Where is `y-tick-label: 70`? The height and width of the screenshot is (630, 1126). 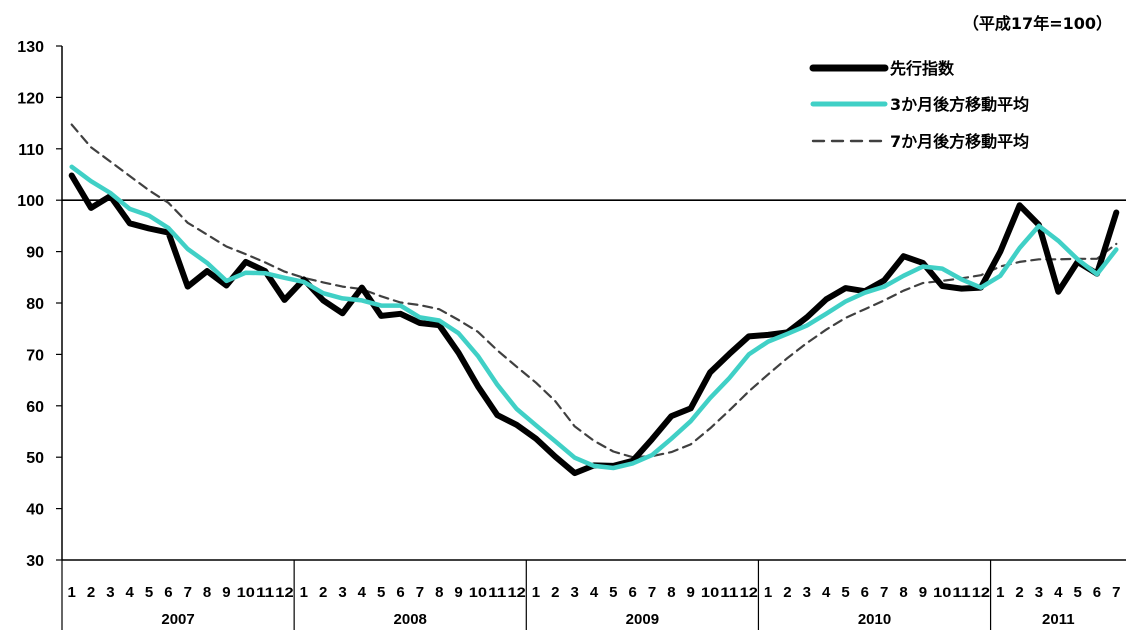 y-tick-label: 70 is located at coordinates (35, 355).